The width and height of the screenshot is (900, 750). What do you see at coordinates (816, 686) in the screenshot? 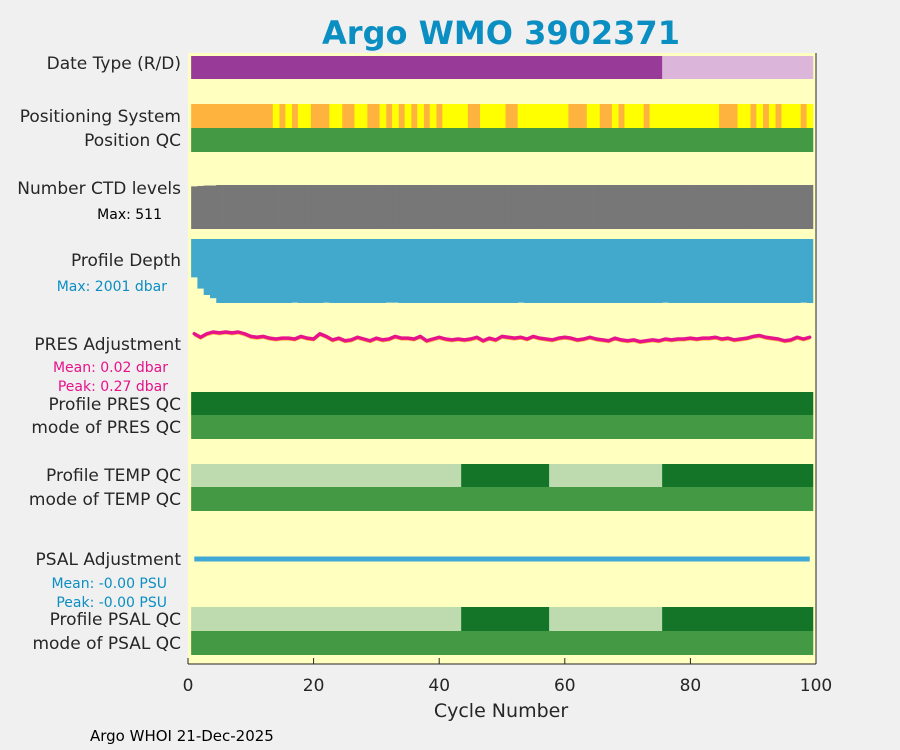
I see `x-tick-label: 100` at bounding box center [816, 686].